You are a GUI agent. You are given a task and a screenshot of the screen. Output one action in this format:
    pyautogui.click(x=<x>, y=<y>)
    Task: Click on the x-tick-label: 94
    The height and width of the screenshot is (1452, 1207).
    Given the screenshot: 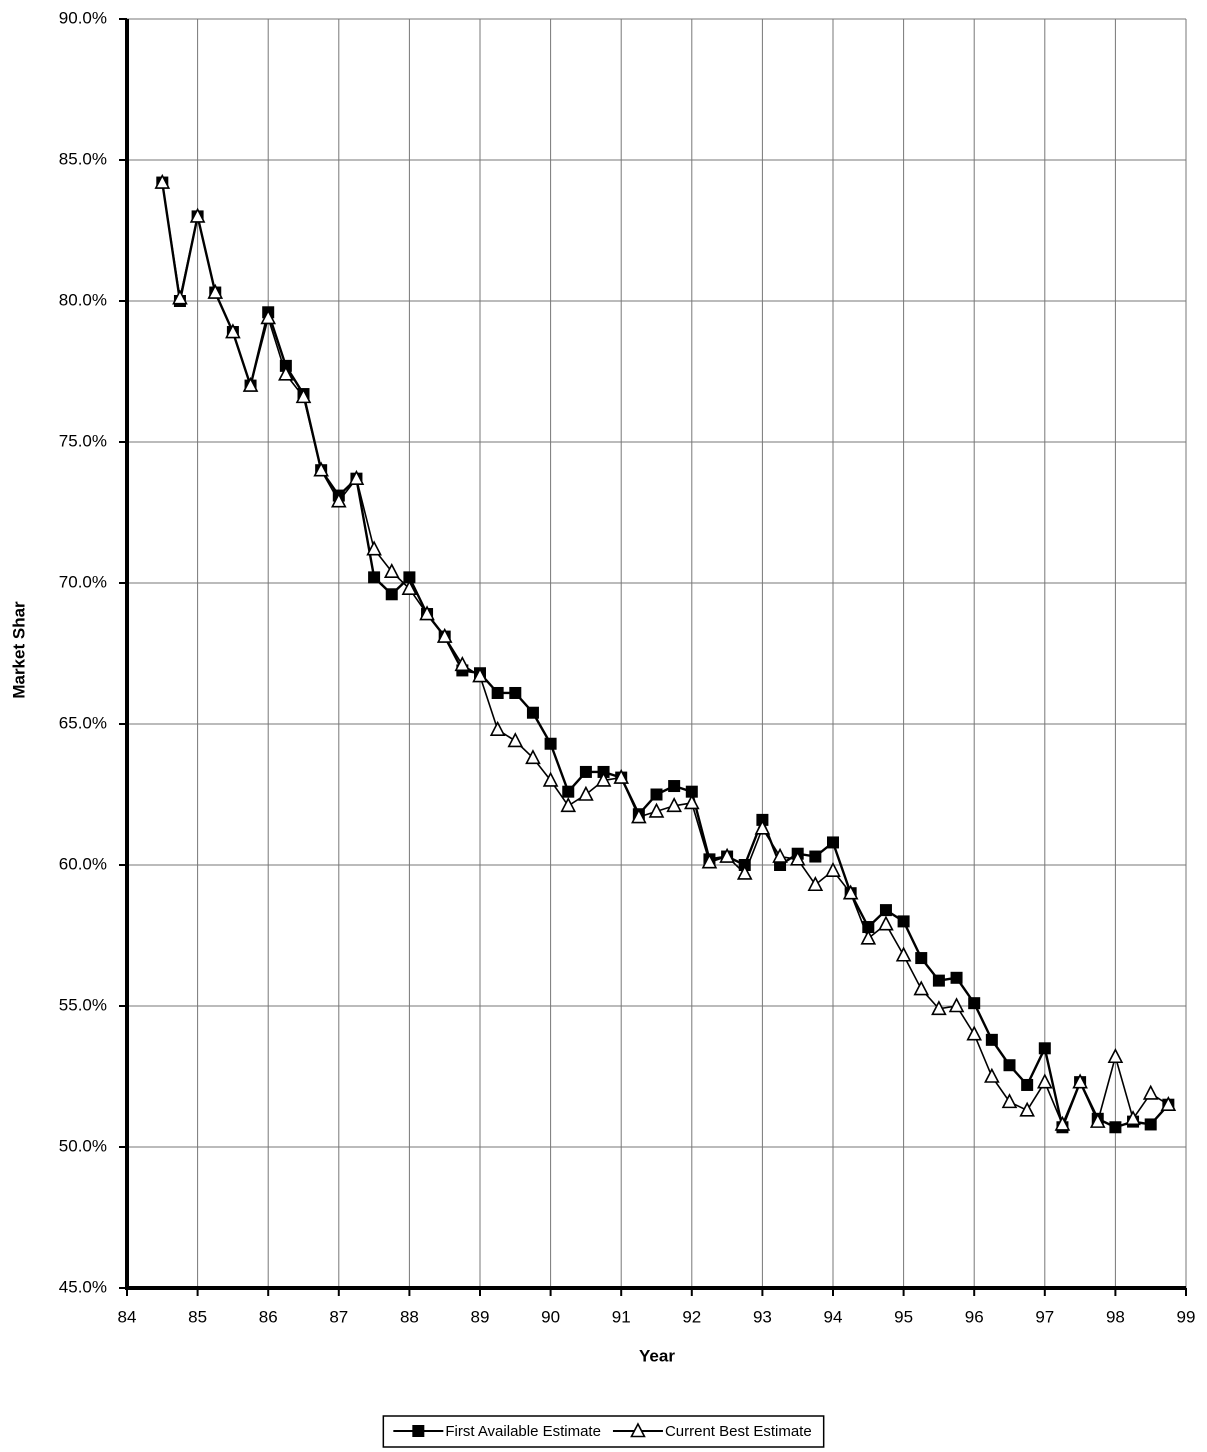 What is the action you would take?
    pyautogui.click(x=833, y=1316)
    